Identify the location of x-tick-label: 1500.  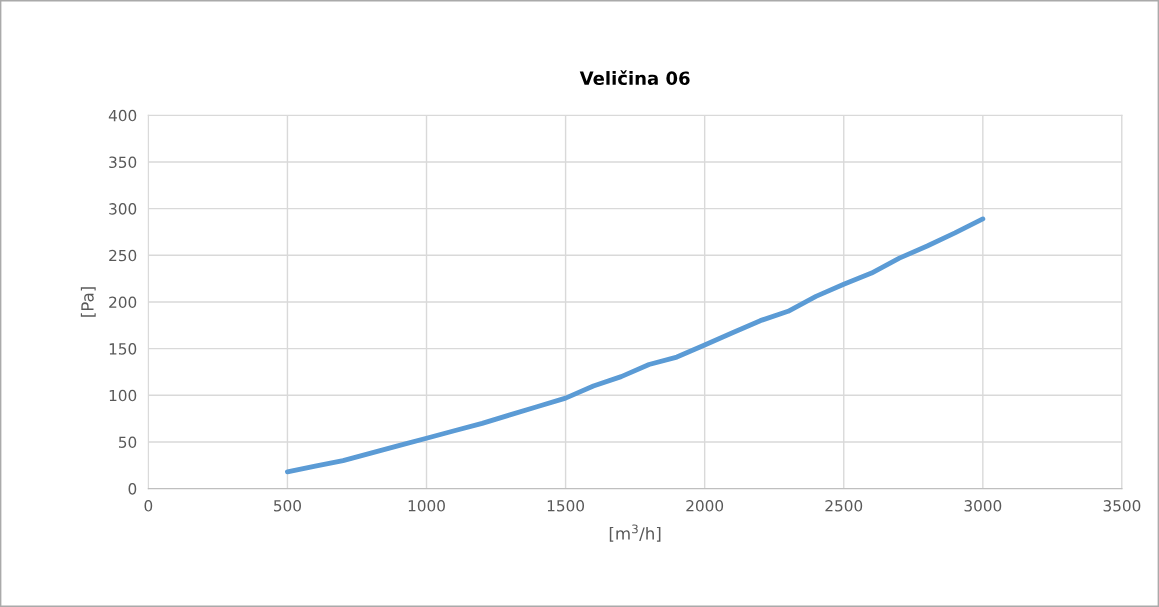
(566, 506).